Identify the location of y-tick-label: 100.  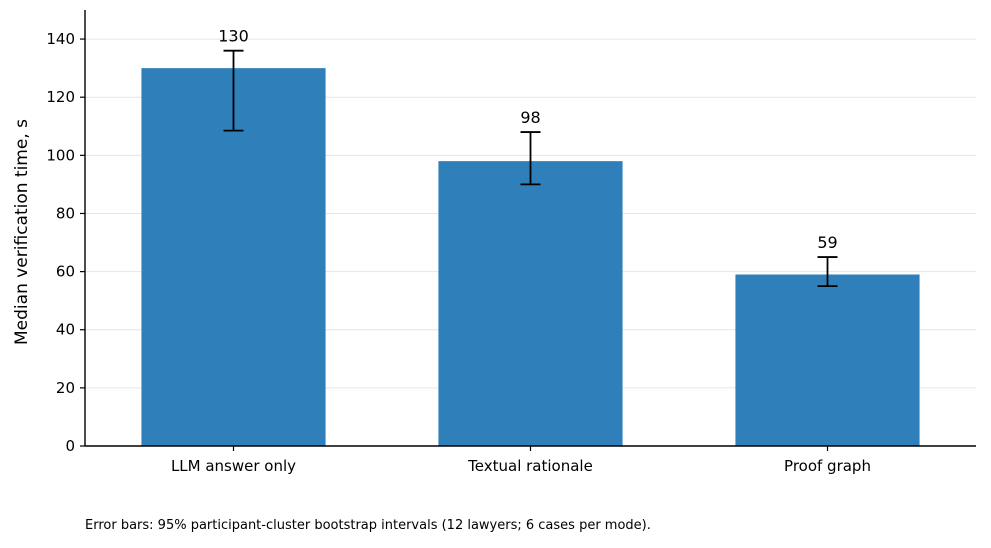
(60, 155).